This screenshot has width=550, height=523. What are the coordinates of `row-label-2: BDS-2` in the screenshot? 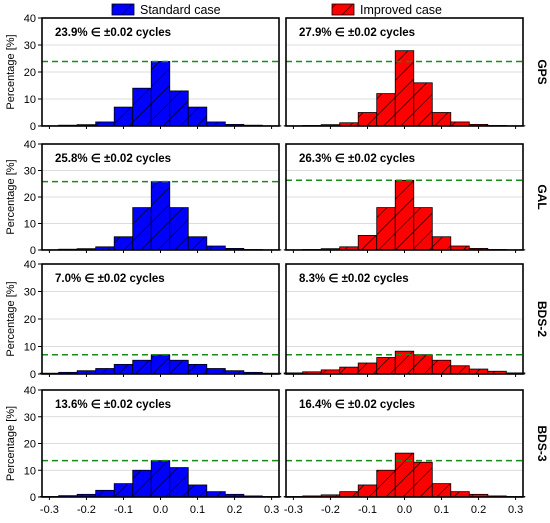 It's located at (542, 319).